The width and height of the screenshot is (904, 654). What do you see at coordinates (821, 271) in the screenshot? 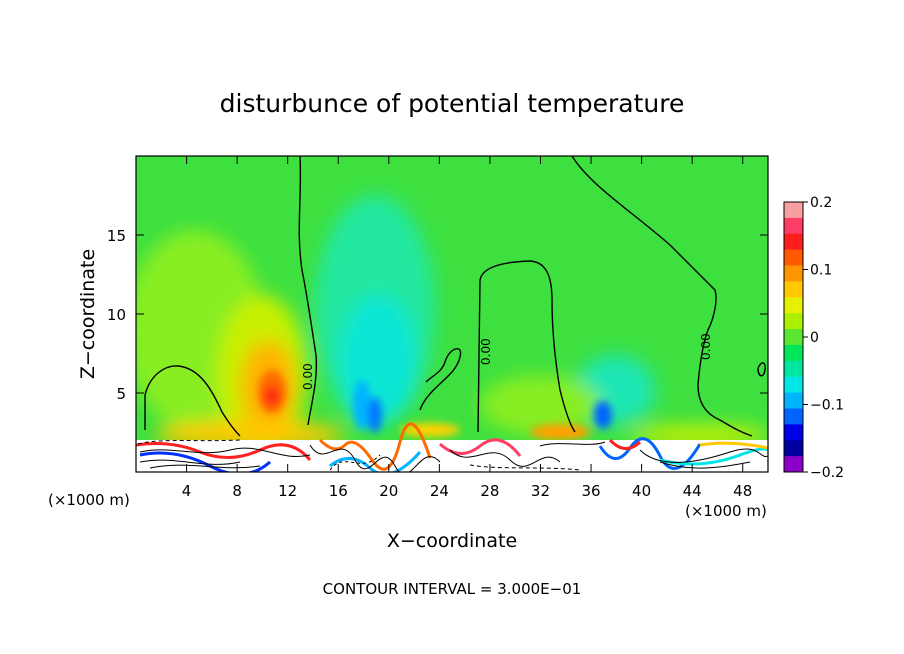
I see `colorbar-tick-label: 0.1` at bounding box center [821, 271].